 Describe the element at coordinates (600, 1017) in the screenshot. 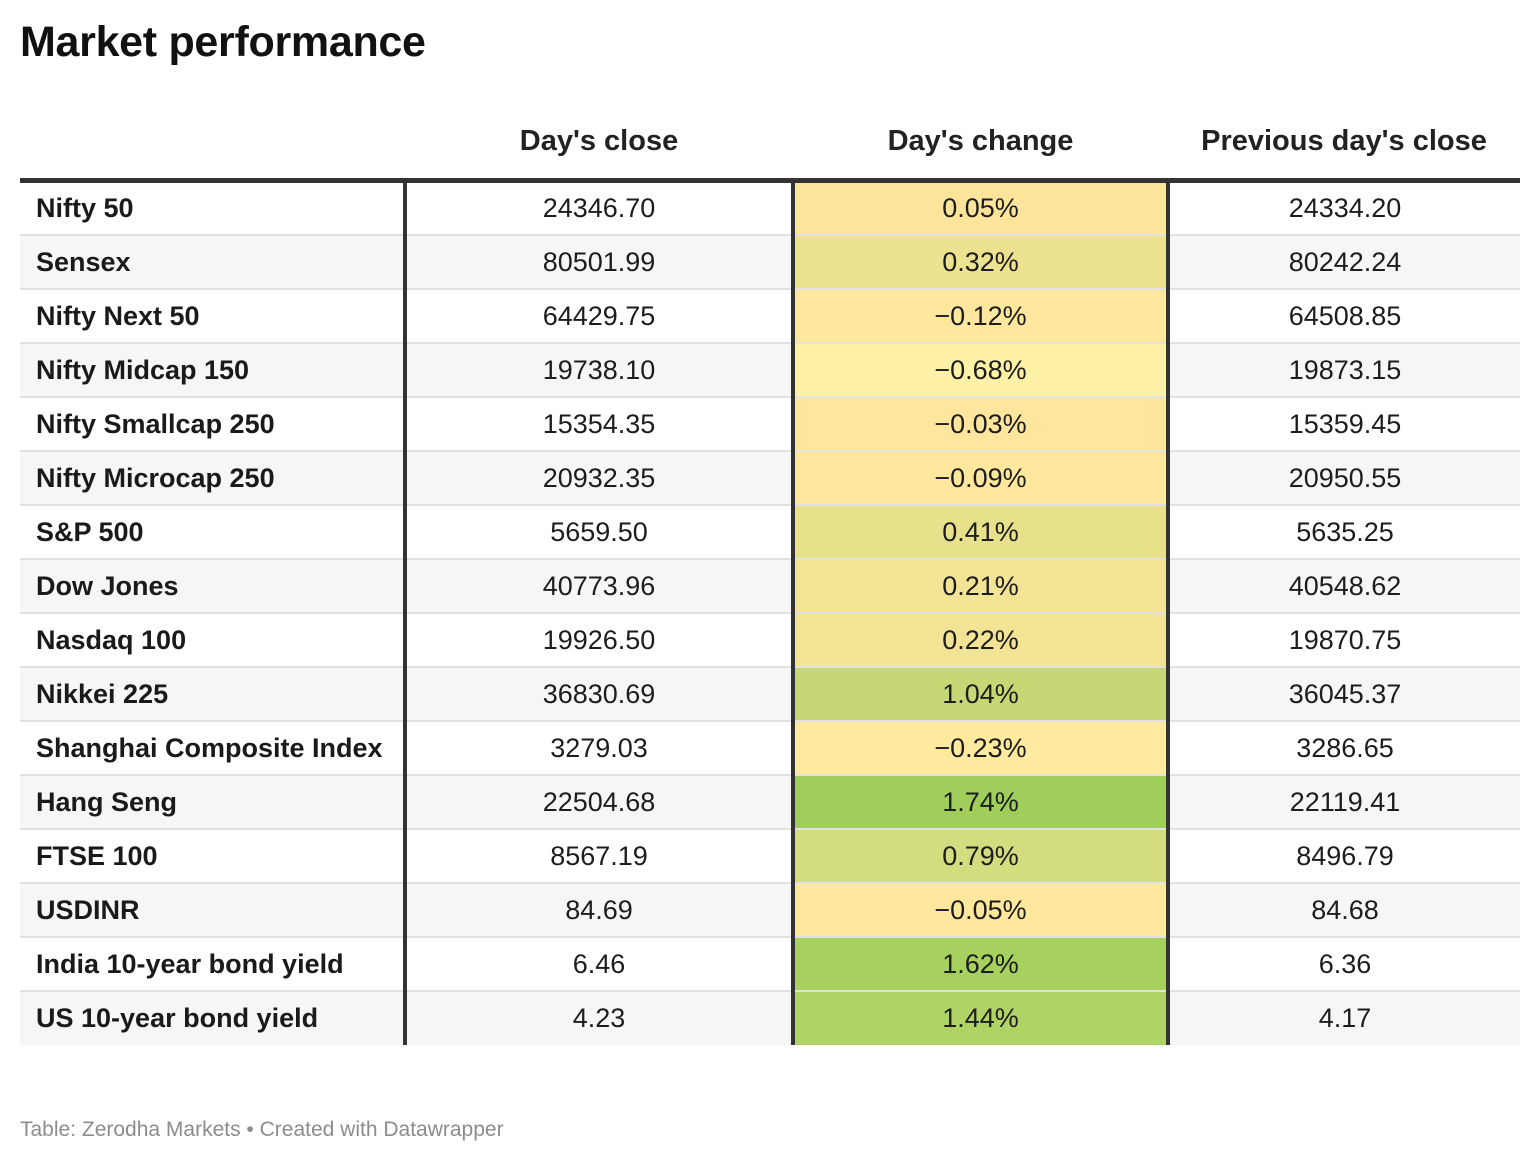

I see `days-close-cell: 4.23` at that location.